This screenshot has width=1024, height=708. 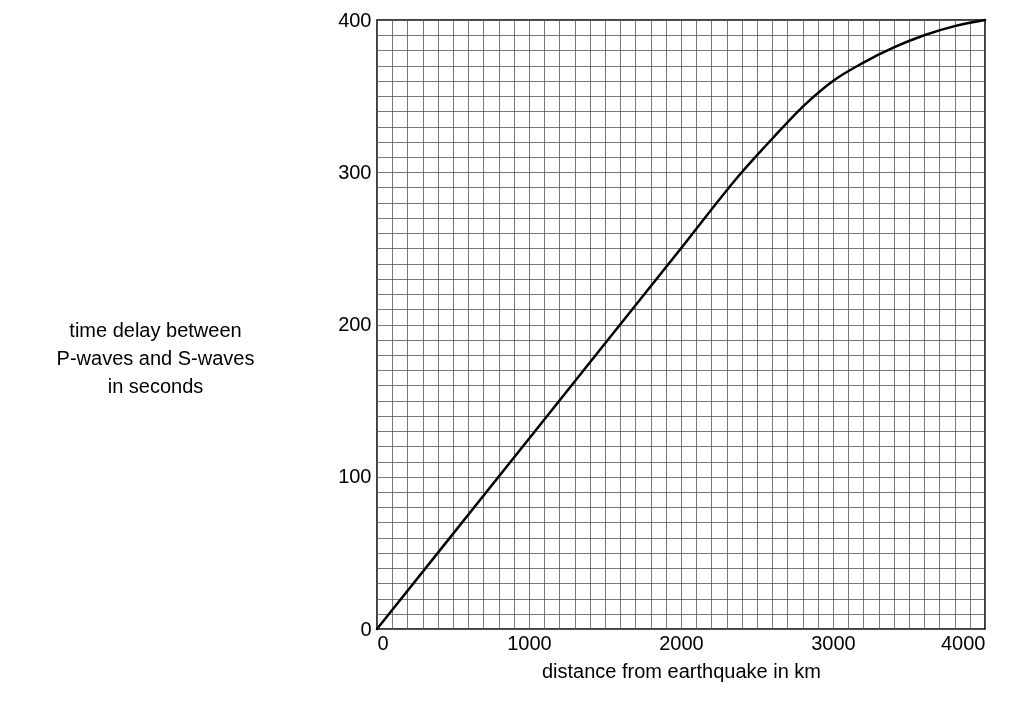 I want to click on x-axis-title: distance from earthquake in km, so click(x=681, y=670).